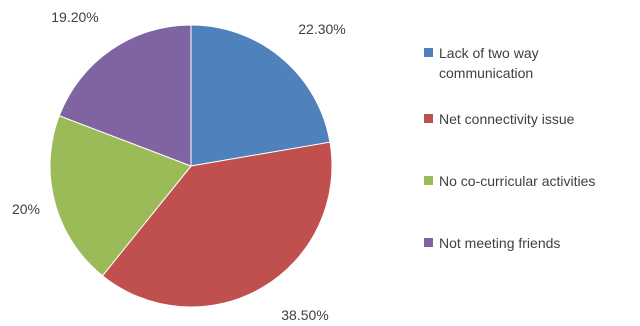  Describe the element at coordinates (507, 119) in the screenshot. I see `legend-label: Net connectivity issue` at that location.